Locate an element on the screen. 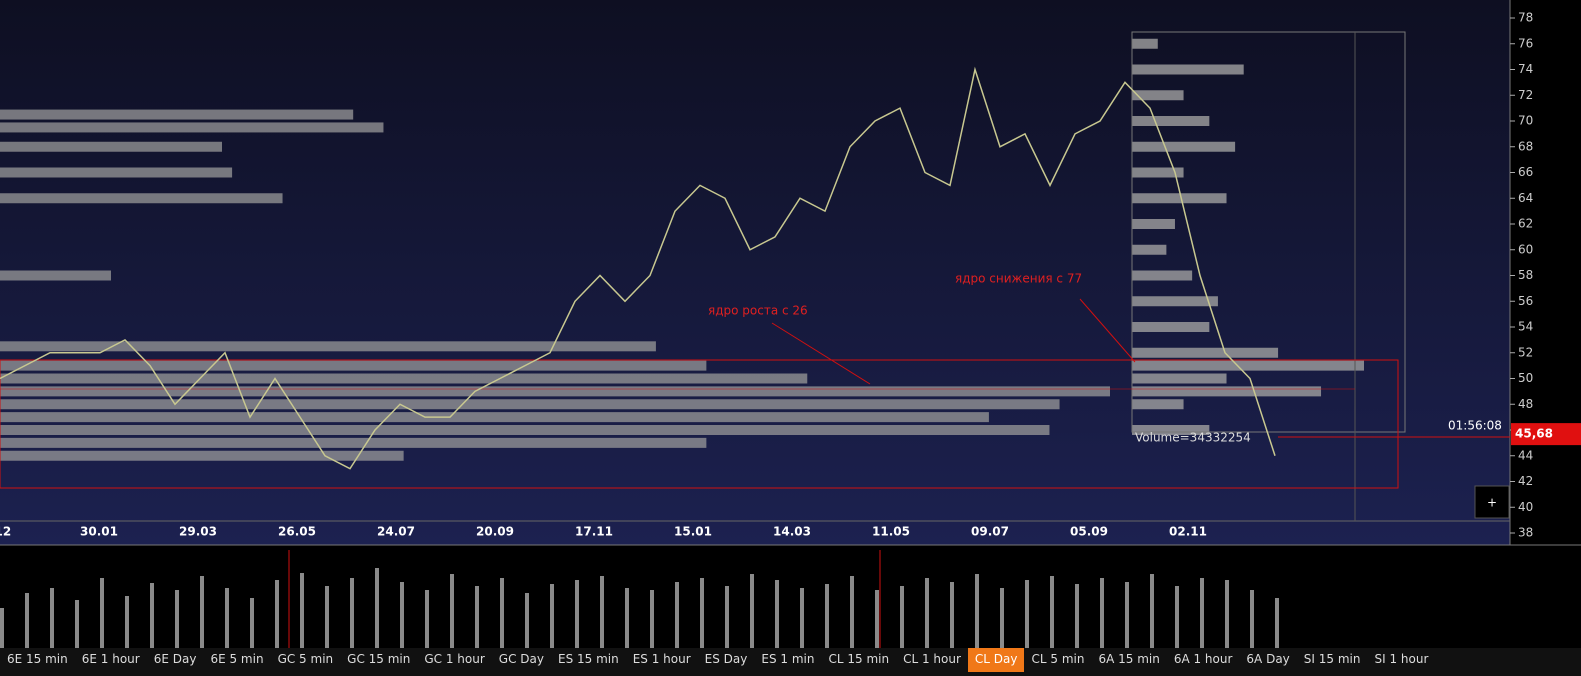 This screenshot has height=676, width=1581. profile-frame is located at coordinates (1268, 232).